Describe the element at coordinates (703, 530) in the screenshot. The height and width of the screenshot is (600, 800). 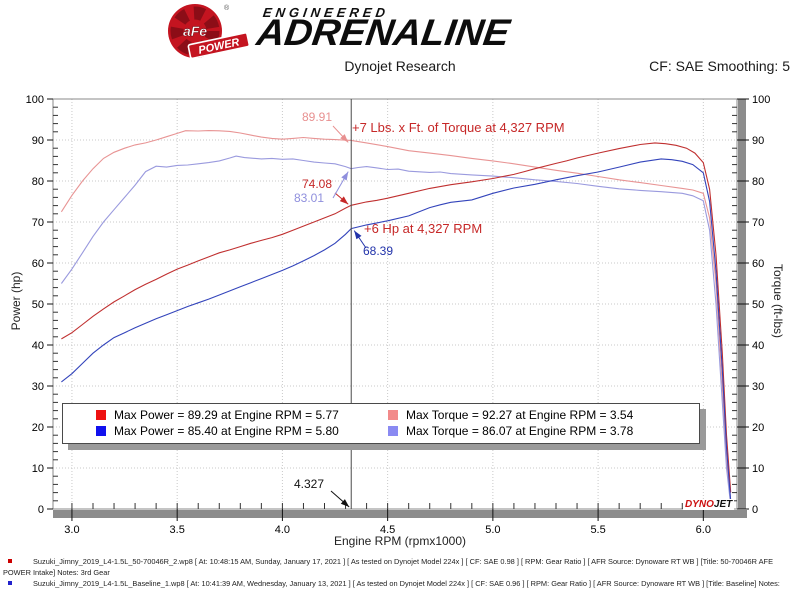
I see `svg-text: 6.0` at that location.